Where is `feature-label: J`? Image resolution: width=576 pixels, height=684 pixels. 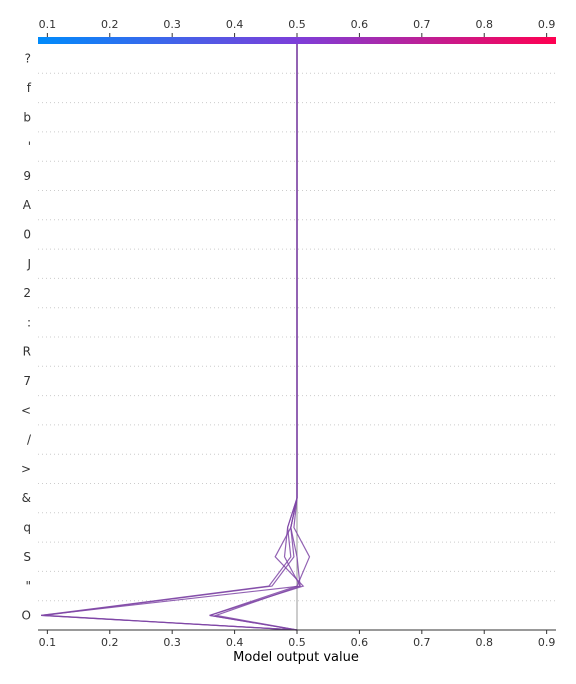 feature-label: J is located at coordinates (28, 264).